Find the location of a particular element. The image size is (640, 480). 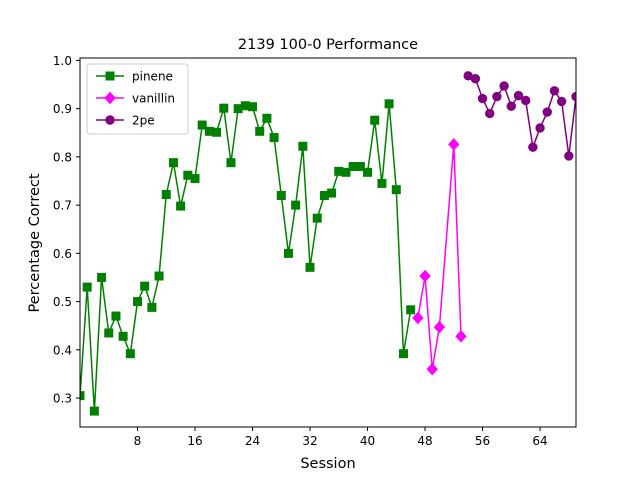

series-vanillin is located at coordinates (439, 257).